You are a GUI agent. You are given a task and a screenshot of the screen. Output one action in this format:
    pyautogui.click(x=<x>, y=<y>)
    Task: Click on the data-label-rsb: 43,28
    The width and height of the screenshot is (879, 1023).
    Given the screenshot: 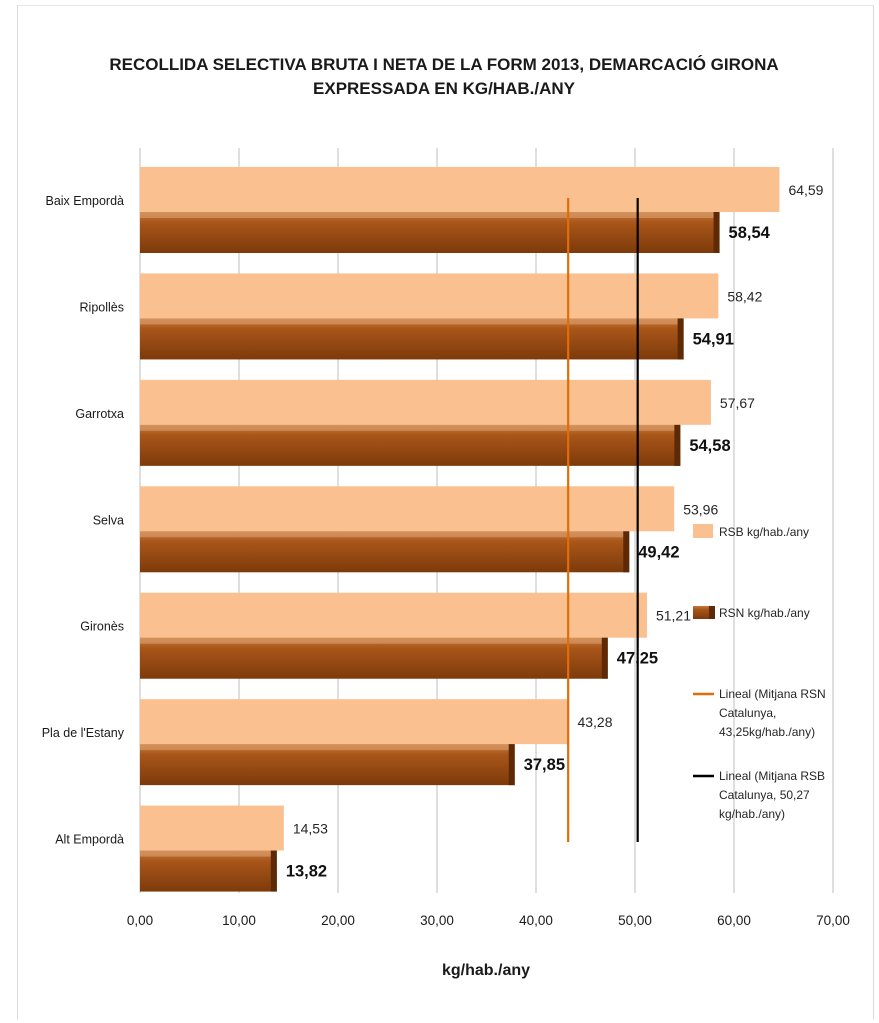 What is the action you would take?
    pyautogui.click(x=594, y=722)
    